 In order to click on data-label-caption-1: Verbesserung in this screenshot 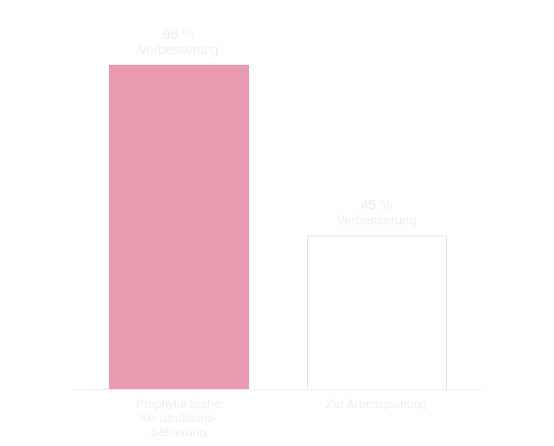, I will do `click(178, 49)`.